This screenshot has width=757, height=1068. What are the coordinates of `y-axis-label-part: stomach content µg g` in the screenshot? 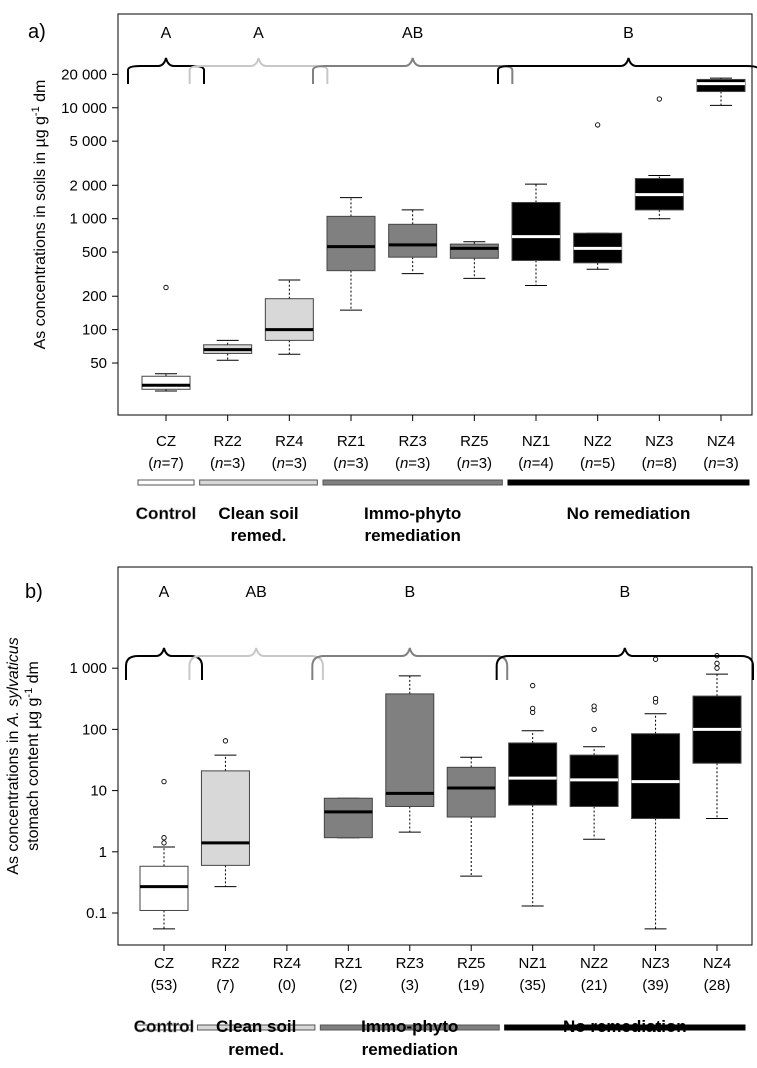 It's located at (33, 774).